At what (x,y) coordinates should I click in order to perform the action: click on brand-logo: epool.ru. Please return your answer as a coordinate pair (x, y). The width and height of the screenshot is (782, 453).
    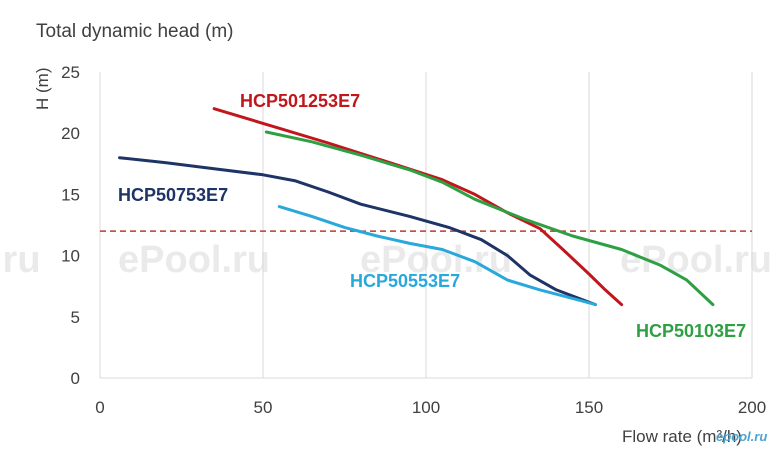
    Looking at the image, I should click on (741, 436).